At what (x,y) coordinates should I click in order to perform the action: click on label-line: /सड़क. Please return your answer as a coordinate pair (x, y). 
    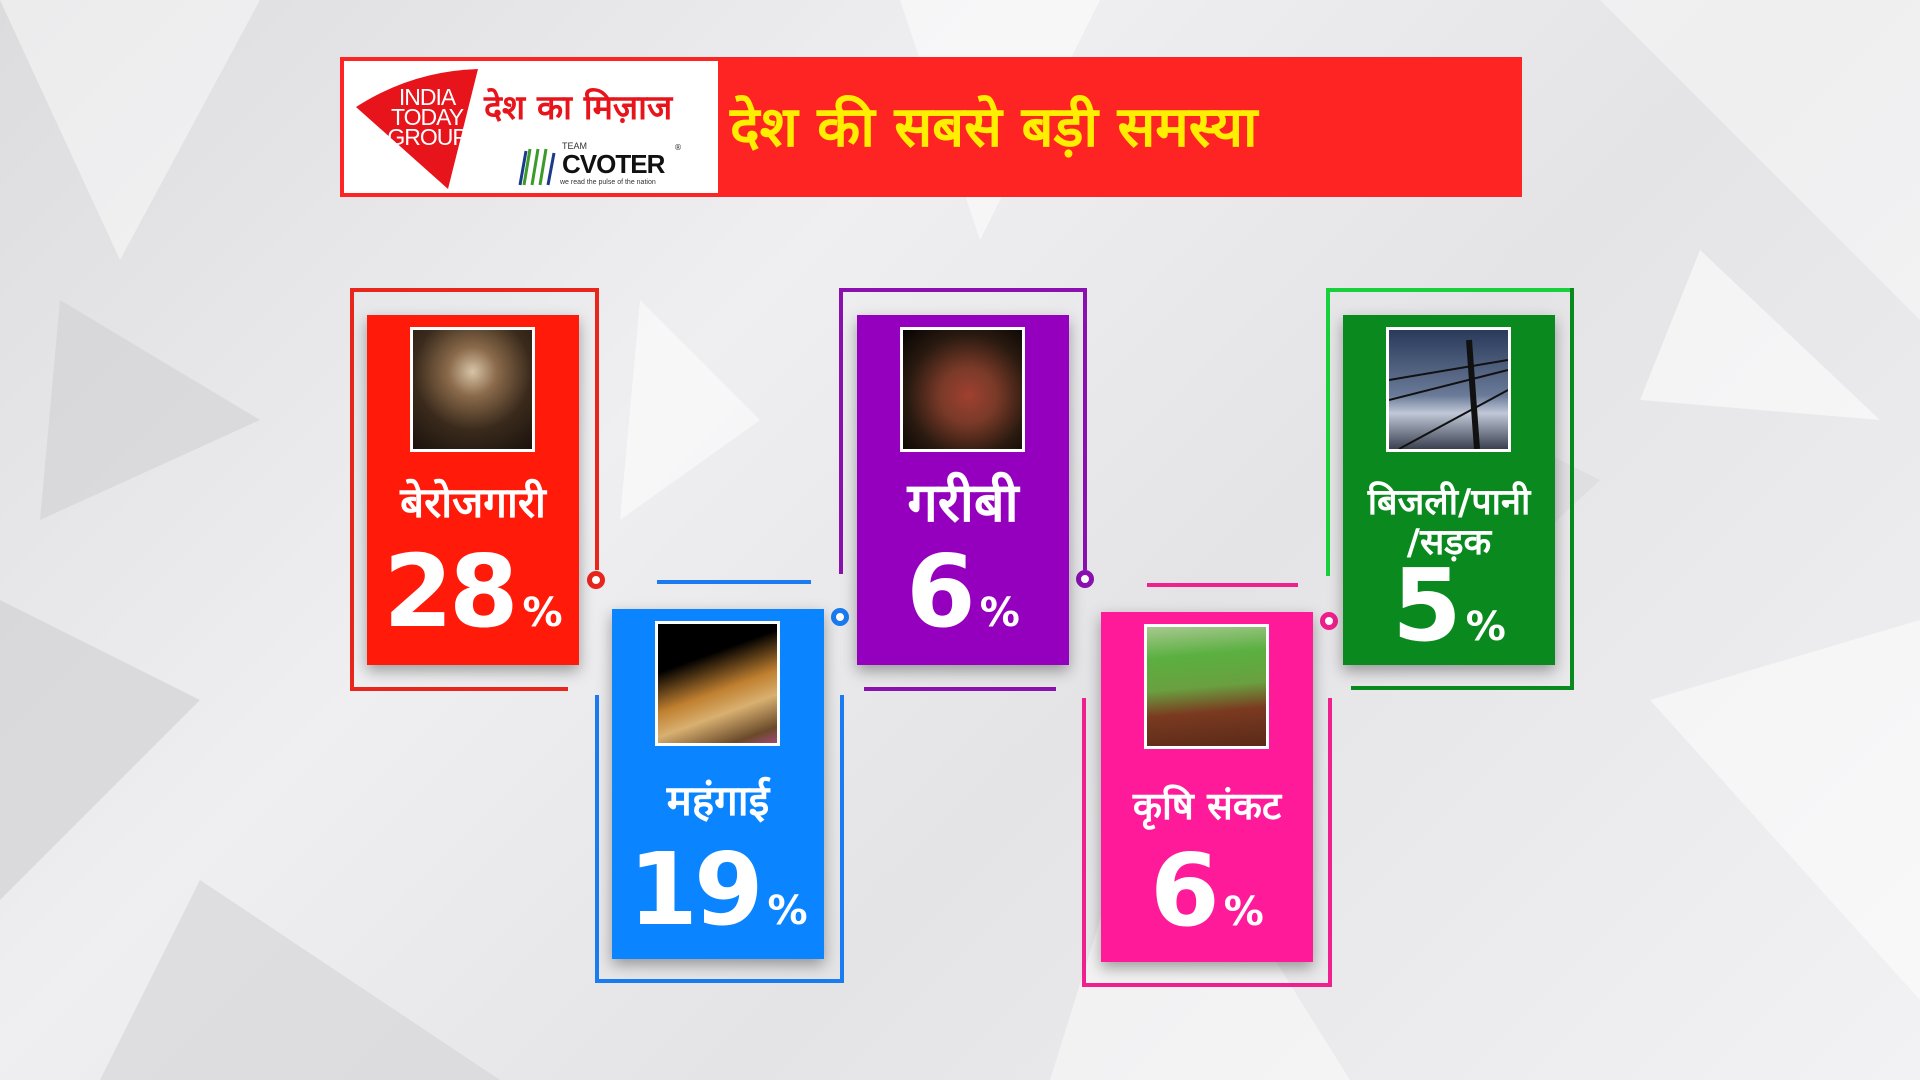
    Looking at the image, I should click on (1449, 542).